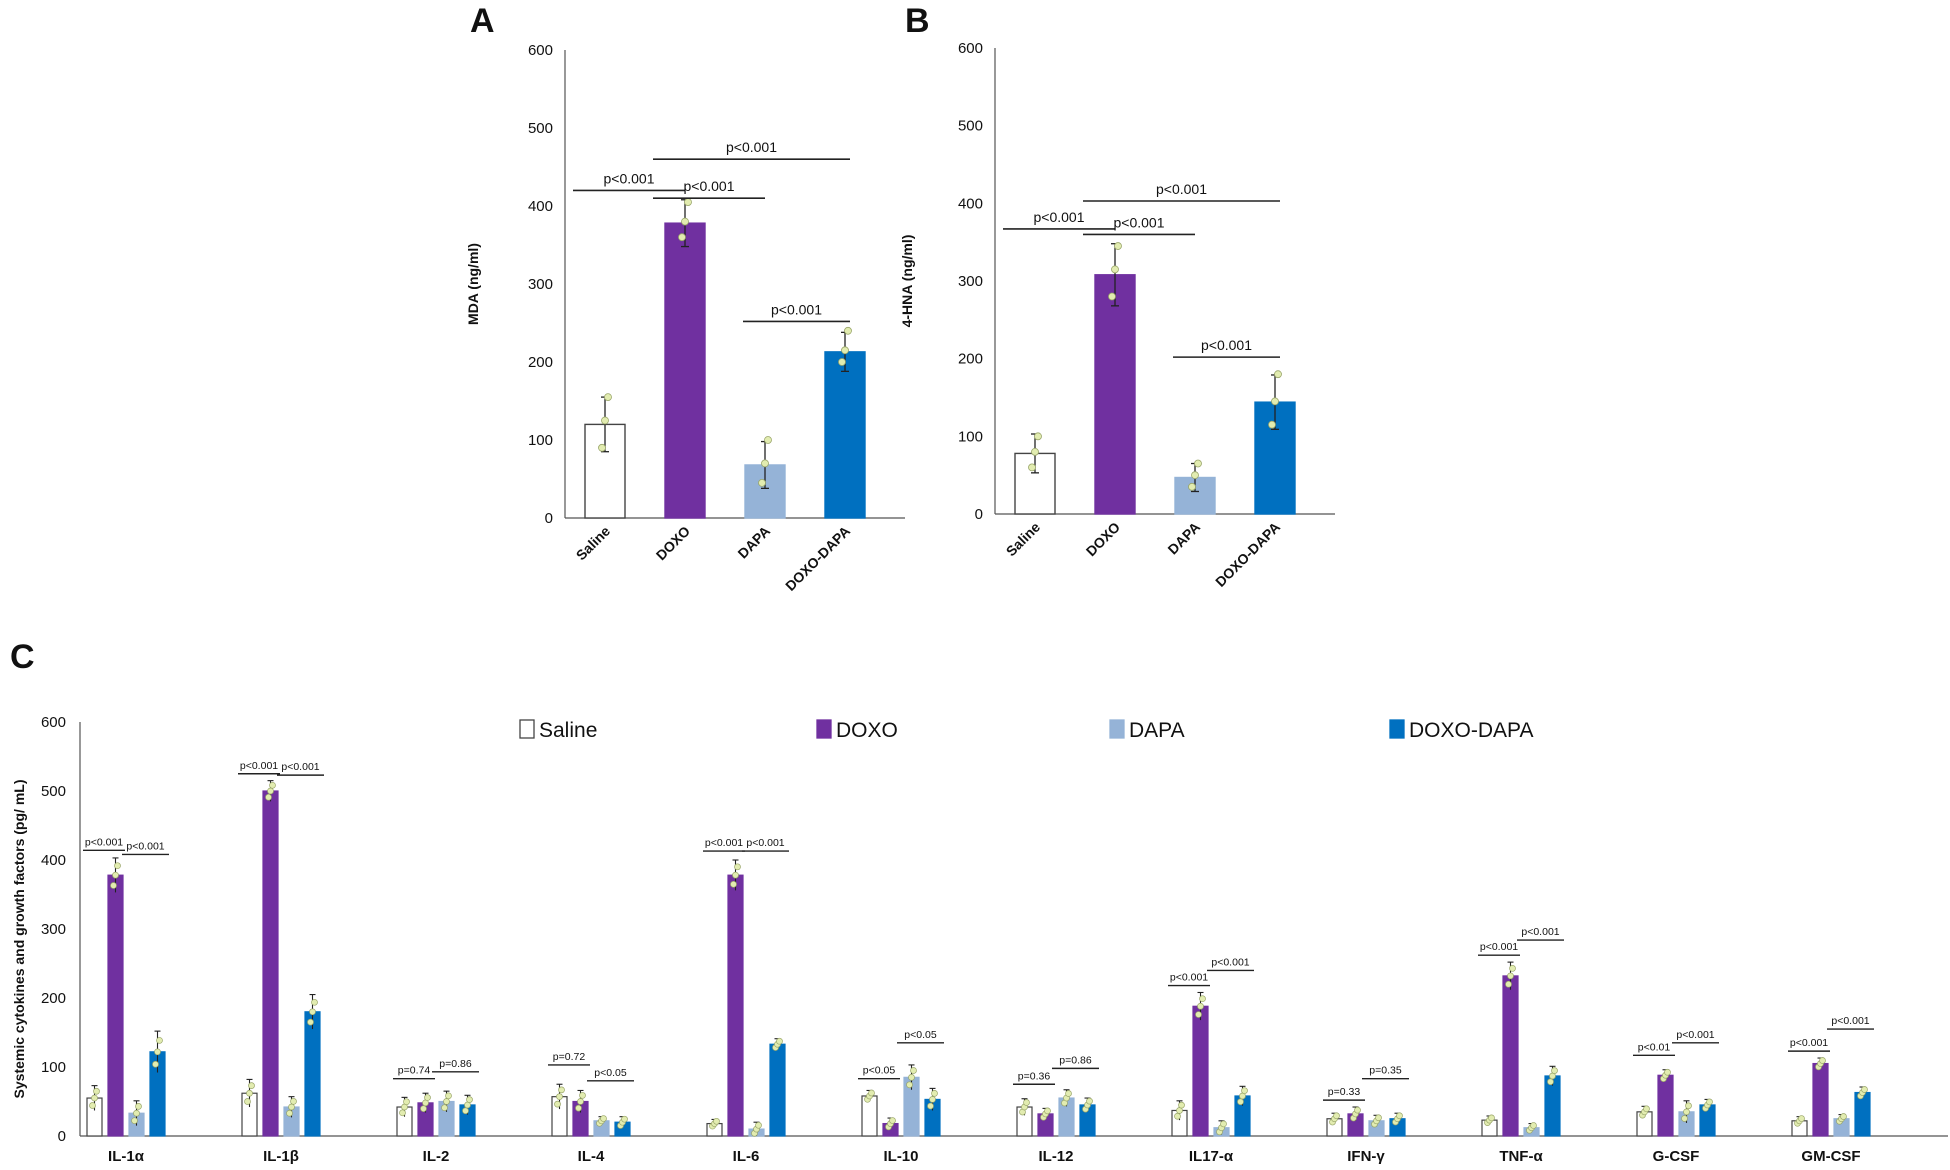  I want to click on significance-label: p<0.01, so click(1654, 1047).